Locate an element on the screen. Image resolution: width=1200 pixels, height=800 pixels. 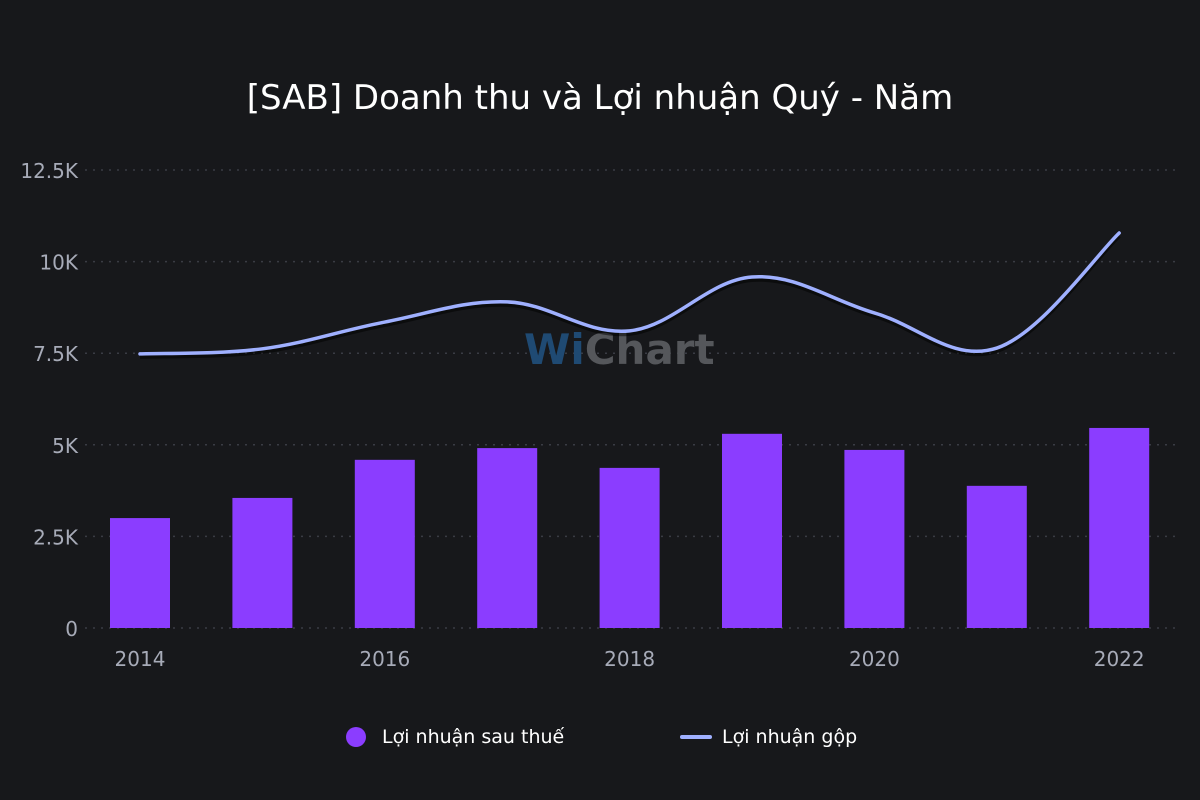
bar-2014 is located at coordinates (140, 573).